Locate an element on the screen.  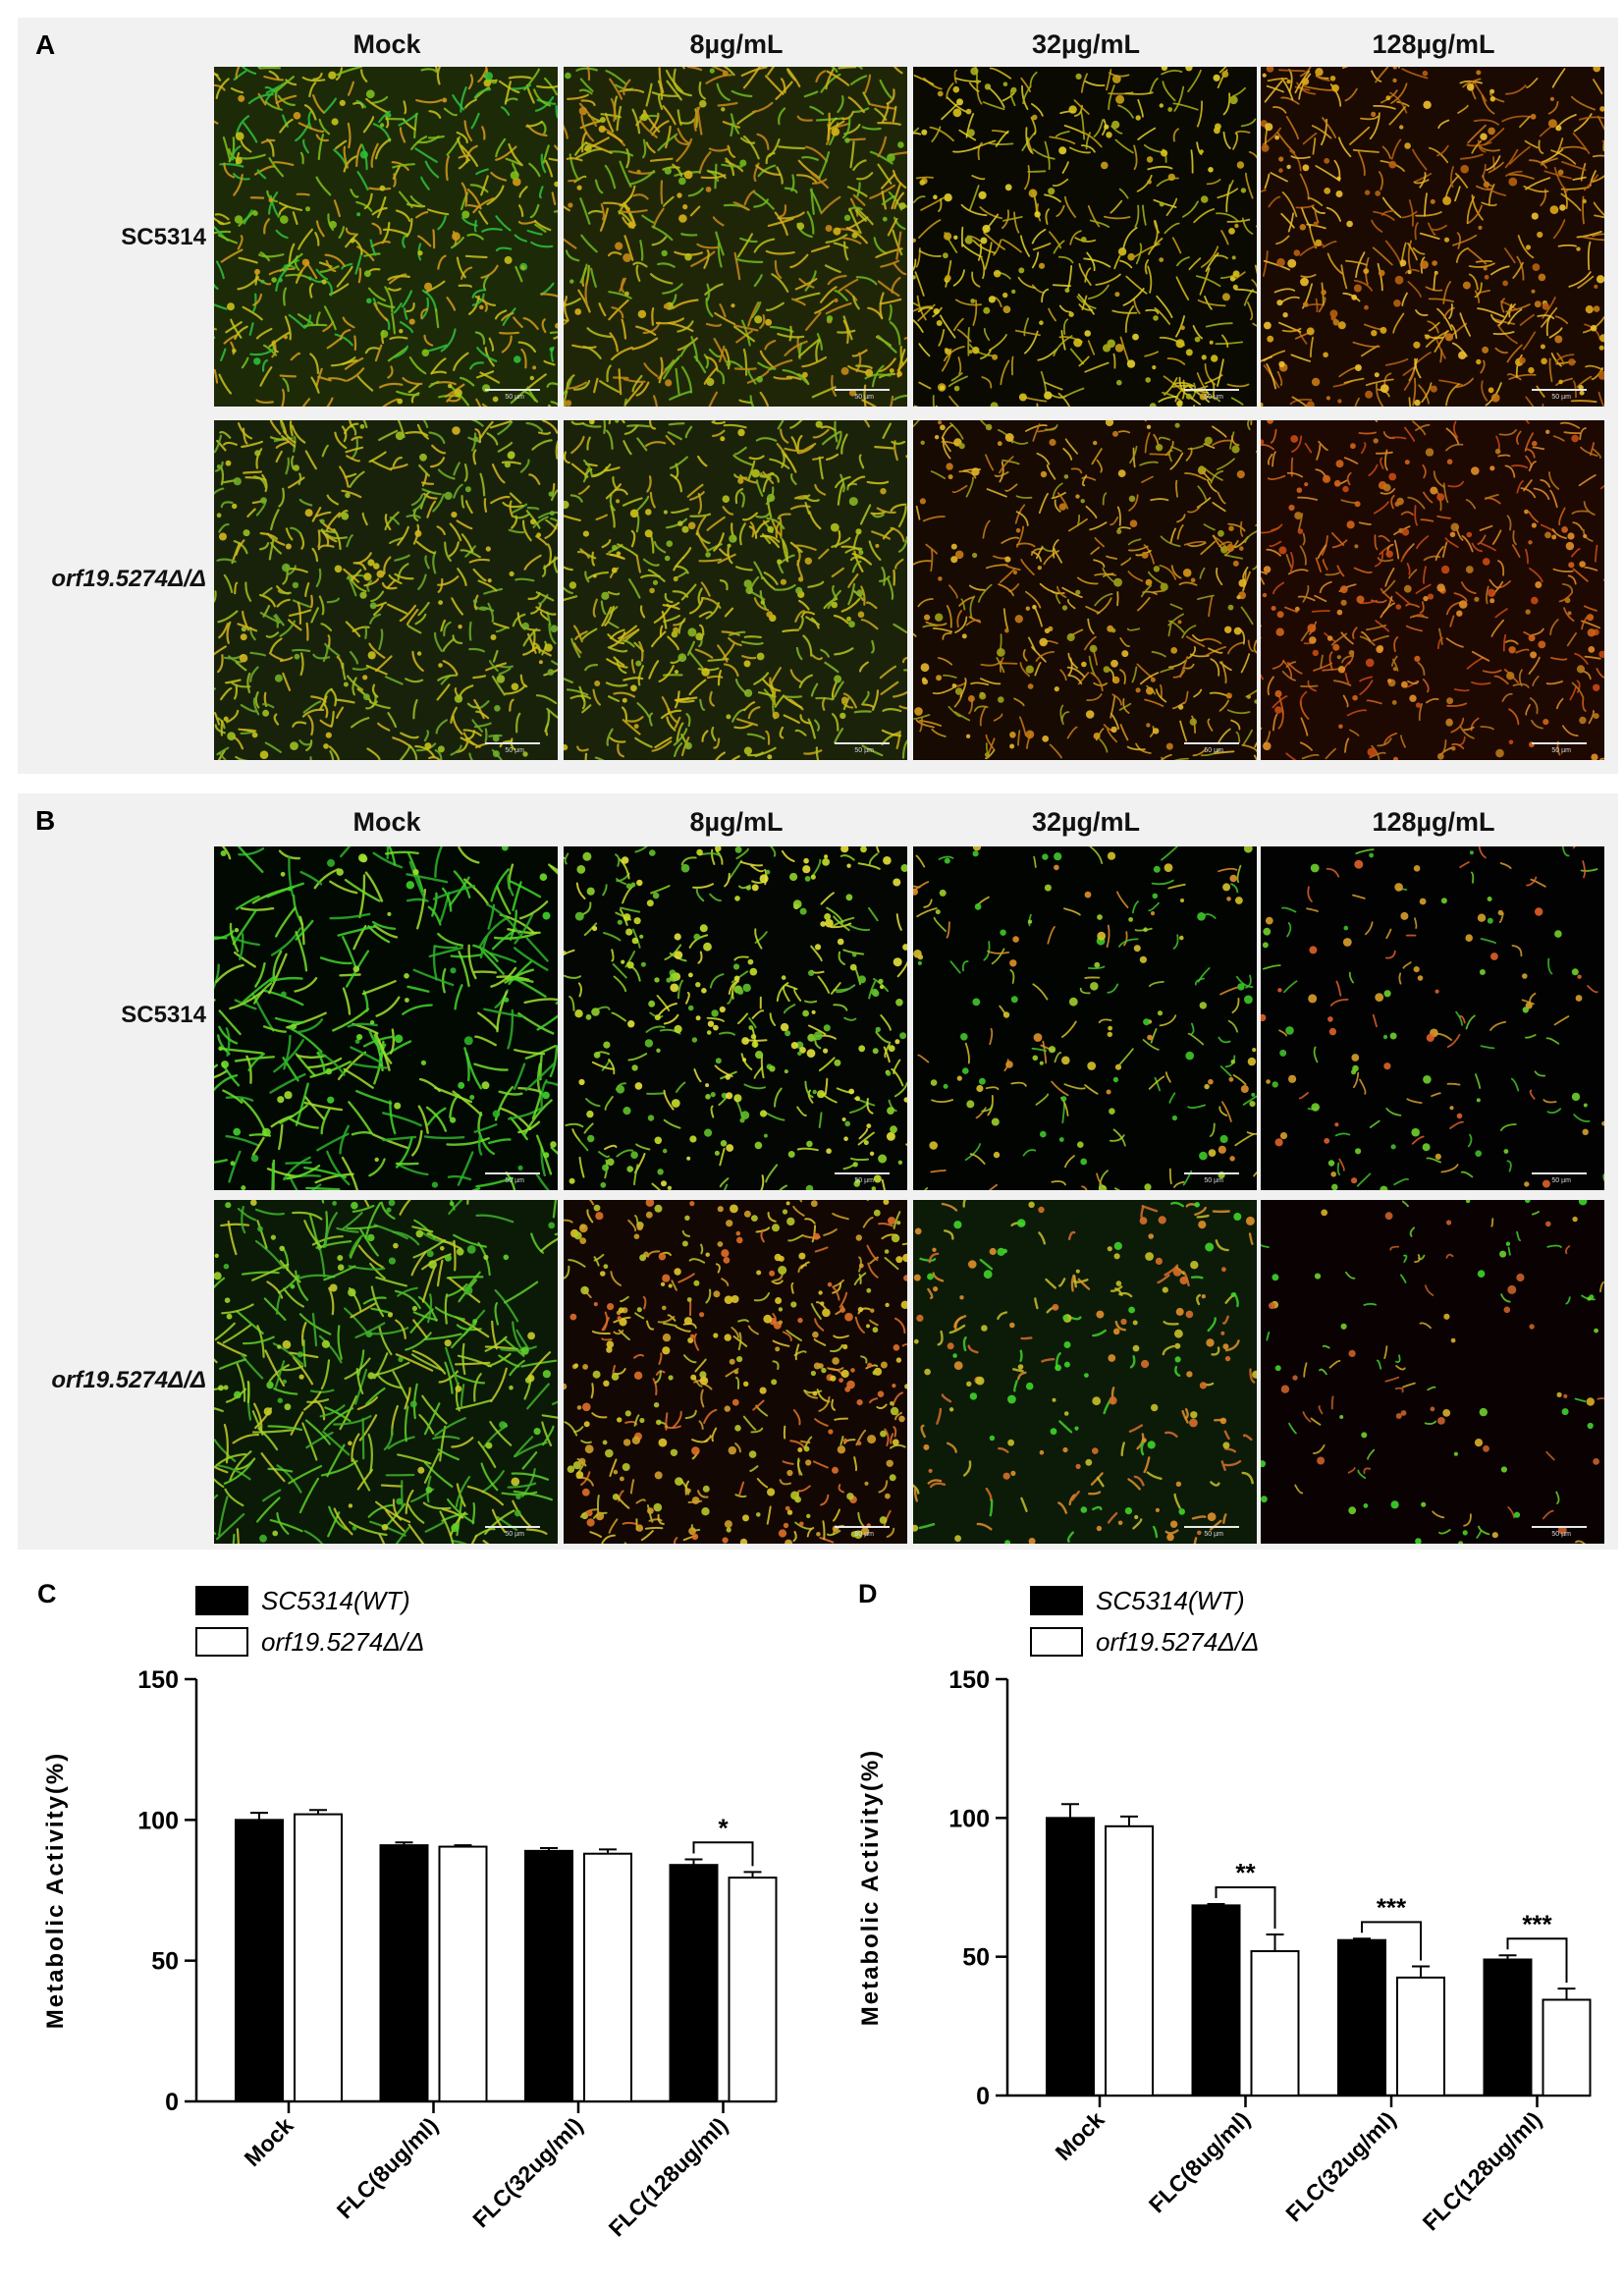
panel-b-row-sc5314: SC5314 is located at coordinates (163, 1015).